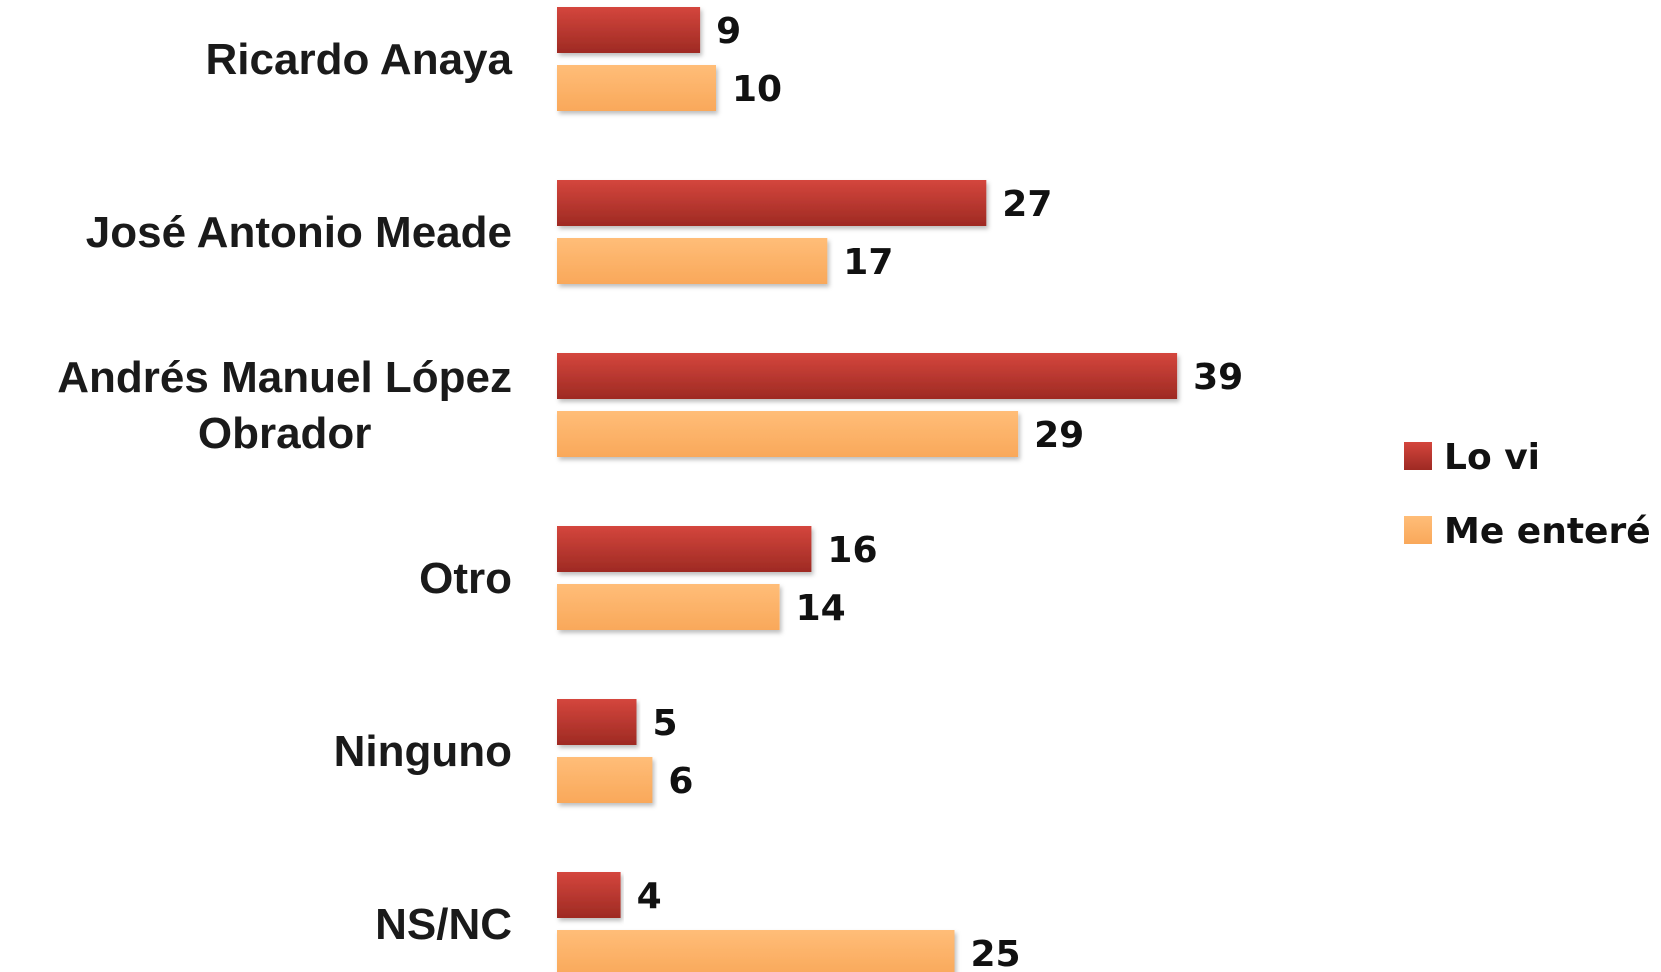 This screenshot has height=972, width=1661. I want to click on legend-label-lo-vi: Lo vi, so click(1492, 457).